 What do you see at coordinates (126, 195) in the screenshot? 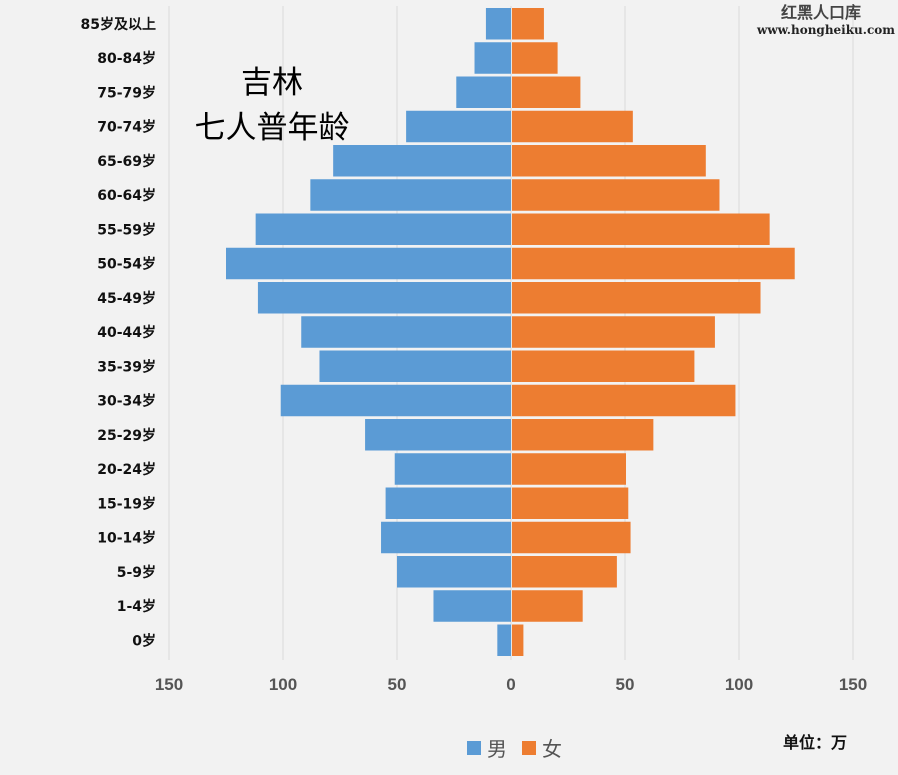
I see `category-label: 60-64岁` at bounding box center [126, 195].